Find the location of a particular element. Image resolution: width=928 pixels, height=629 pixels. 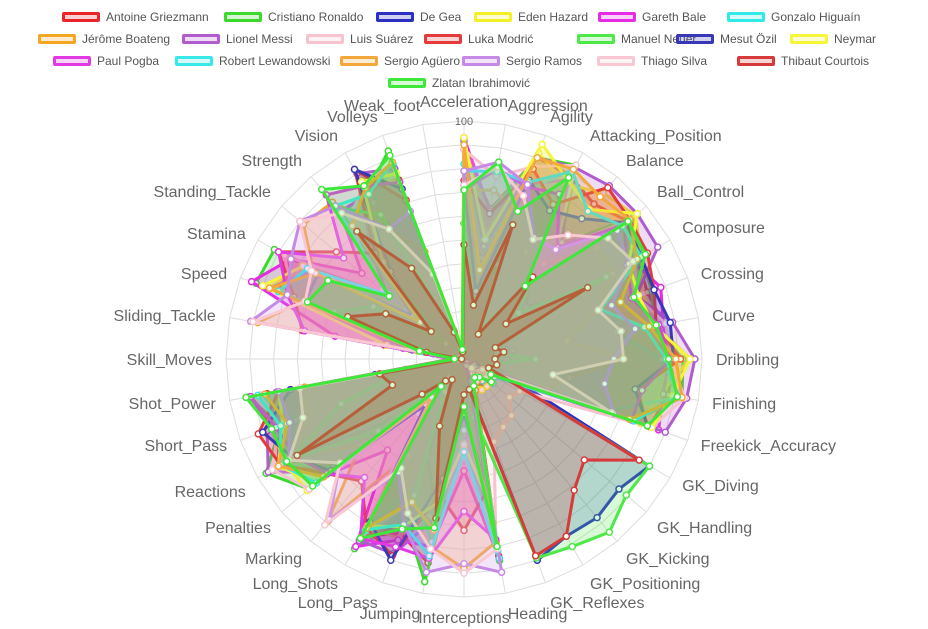

legend-label: Thiago Silva is located at coordinates (674, 61).